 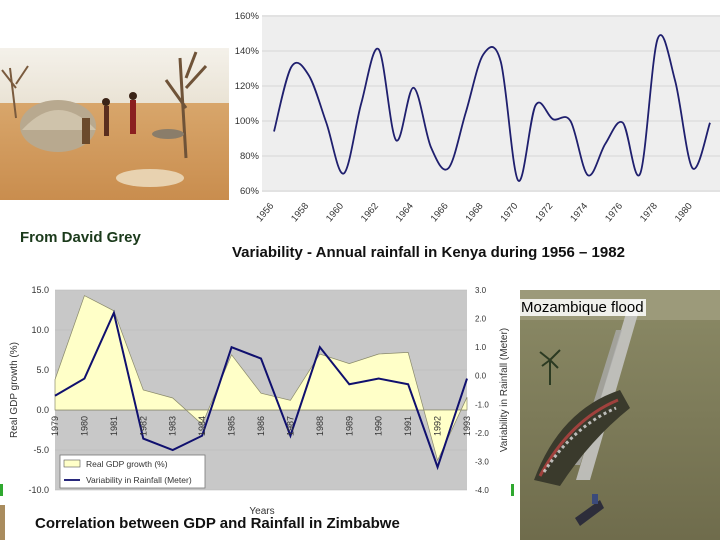 I want to click on zim-ytick-label: 10.0, so click(x=40, y=330).